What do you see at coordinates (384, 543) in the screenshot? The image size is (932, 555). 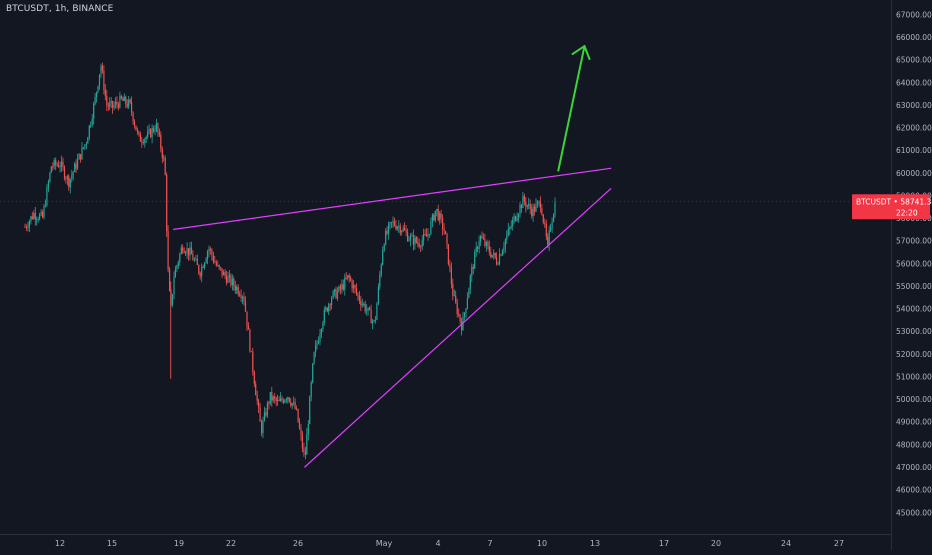 I see `time-tick-label: May` at bounding box center [384, 543].